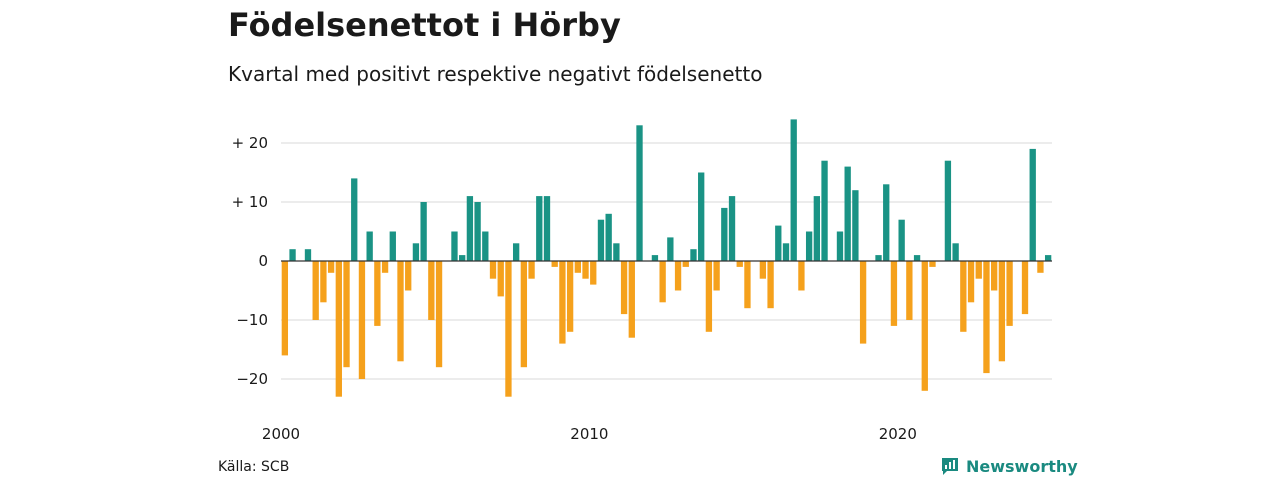 This screenshot has height=480, width=1280. What do you see at coordinates (252, 379) in the screenshot?
I see `y-tick-label: −20` at bounding box center [252, 379].